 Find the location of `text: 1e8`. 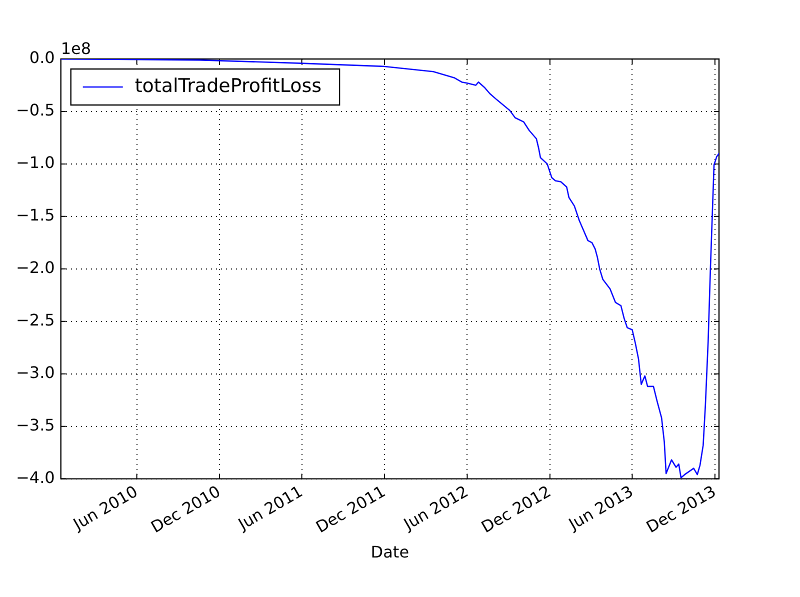

text: 1e8 is located at coordinates (76, 48).